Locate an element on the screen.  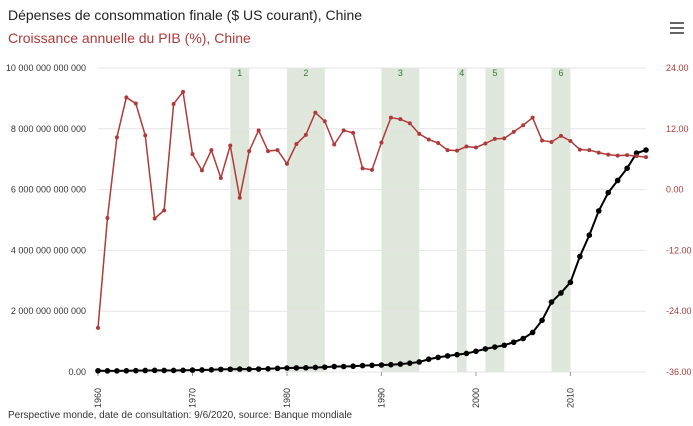
right-axis-tick-label: -36.00 is located at coordinates (679, 372).